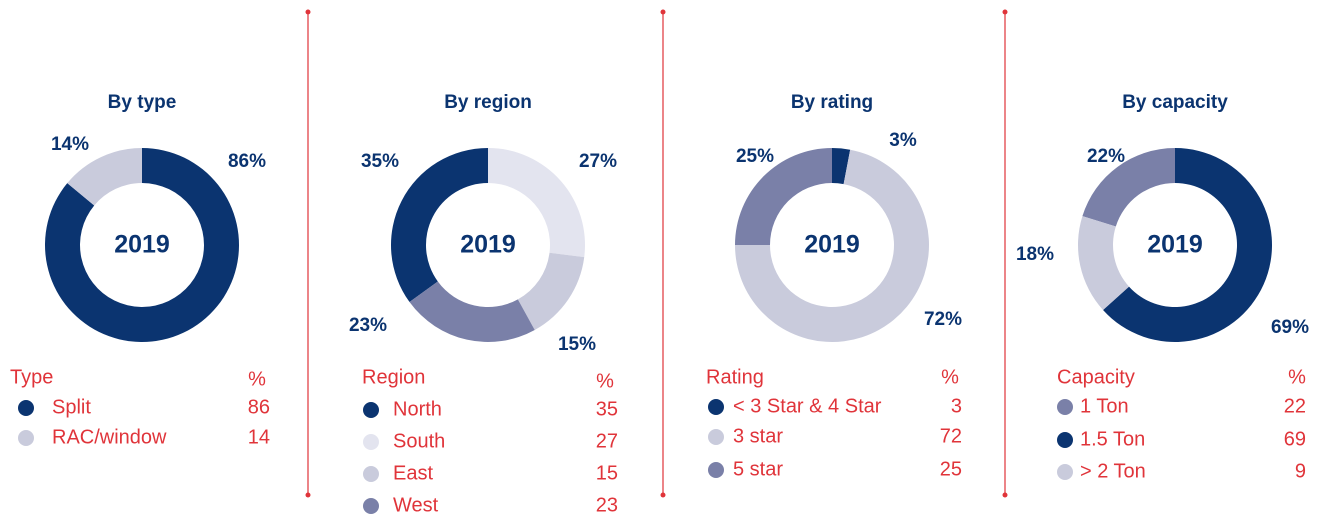 This screenshot has width=1325, height=516. I want to click on legend-title: Type, so click(31, 377).